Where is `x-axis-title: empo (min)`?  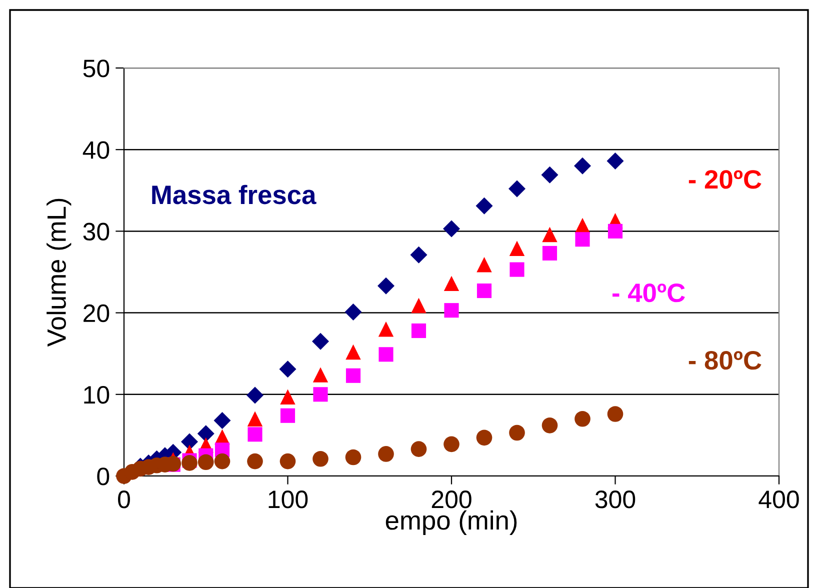
x-axis-title: empo (min) is located at coordinates (451, 523).